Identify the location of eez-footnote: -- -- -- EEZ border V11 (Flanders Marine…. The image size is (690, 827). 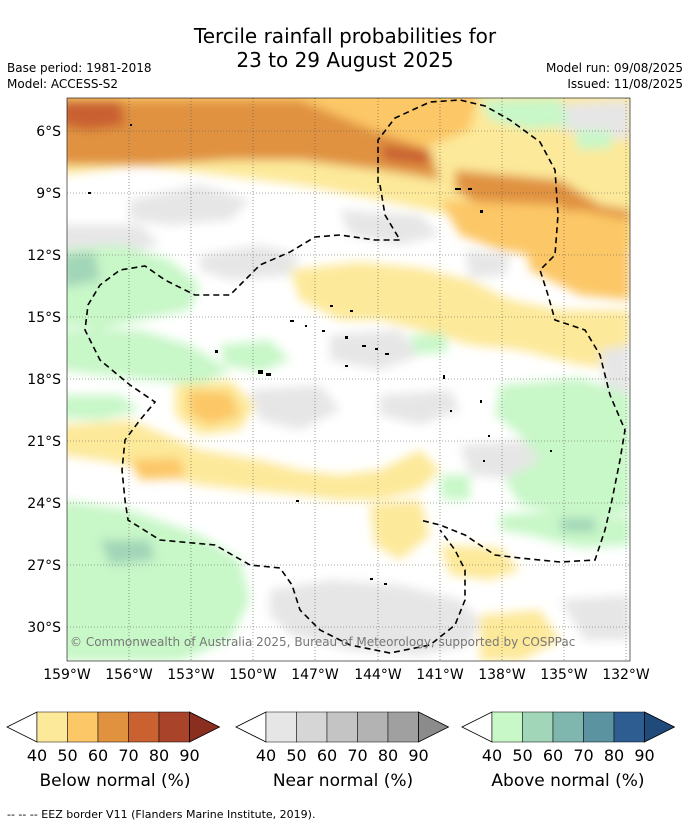
(161, 814).